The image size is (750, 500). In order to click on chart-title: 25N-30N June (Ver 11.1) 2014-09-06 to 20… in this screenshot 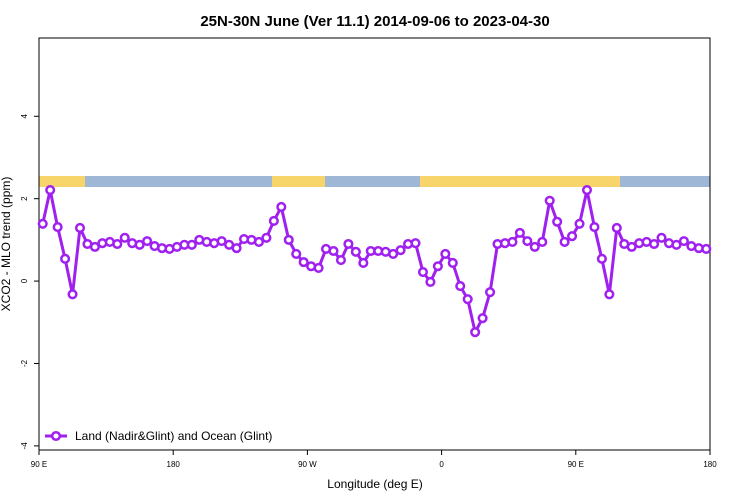, I will do `click(374, 21)`.